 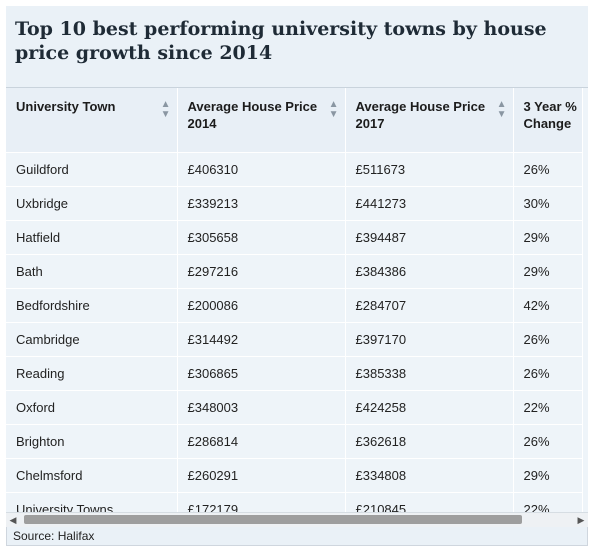 What do you see at coordinates (429, 203) in the screenshot?
I see `cell-price-2017: £441273` at bounding box center [429, 203].